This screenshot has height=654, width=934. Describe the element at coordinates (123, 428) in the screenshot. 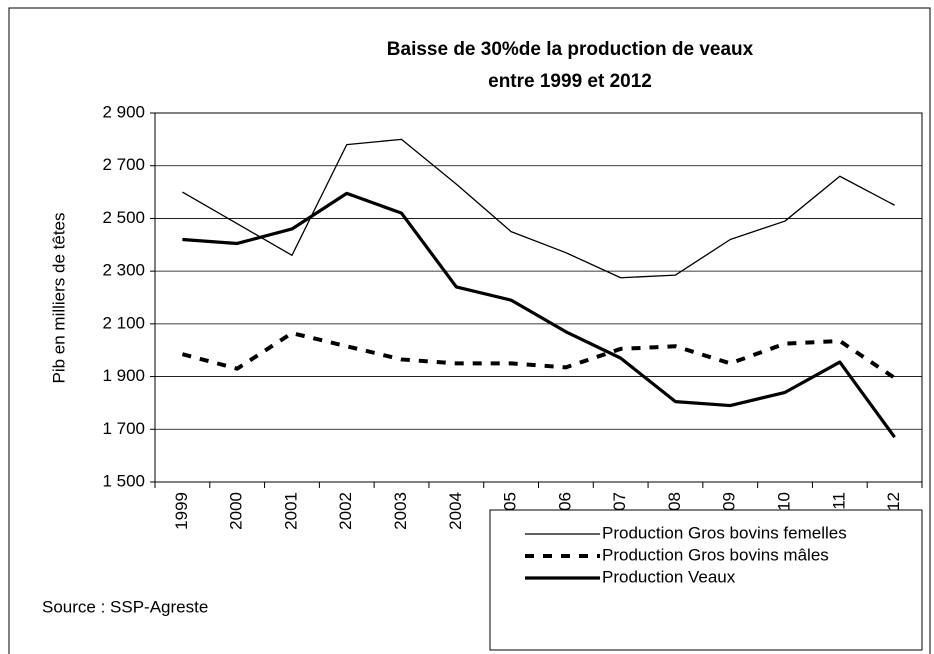

I see `y-tick-label: 1 700` at that location.